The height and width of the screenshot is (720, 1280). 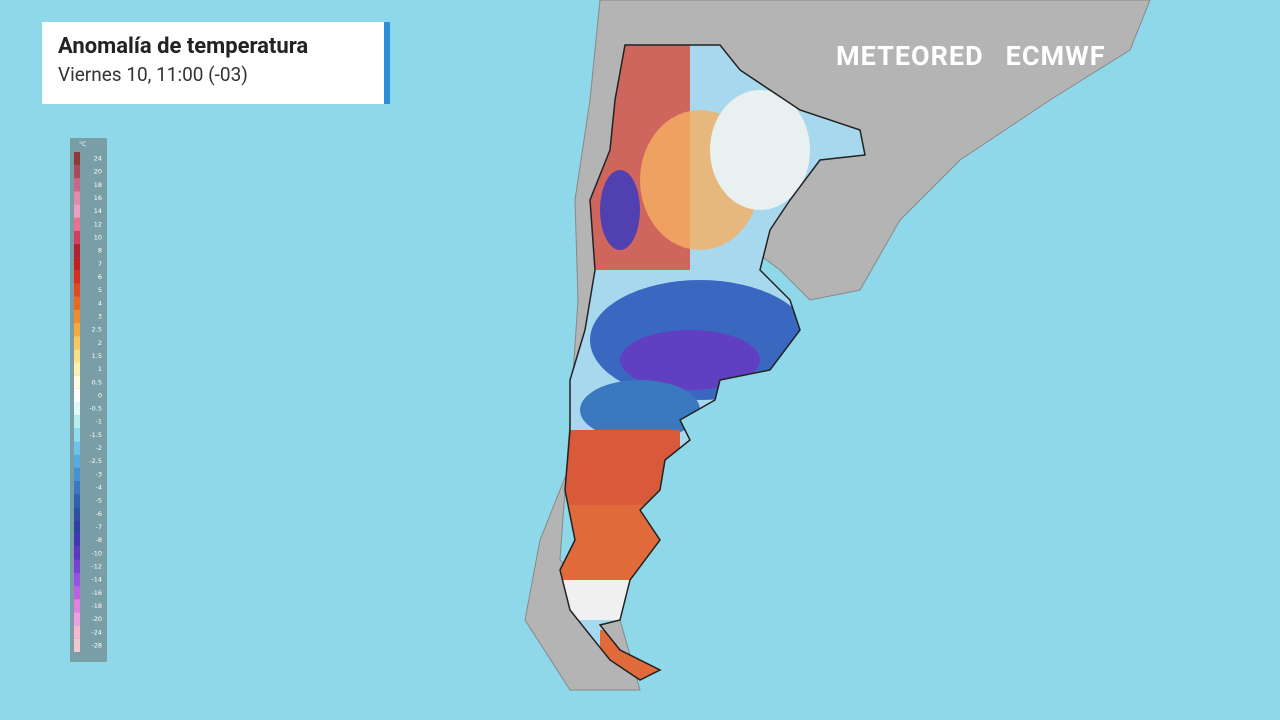 I want to click on legend-label: 12, so click(x=98, y=224).